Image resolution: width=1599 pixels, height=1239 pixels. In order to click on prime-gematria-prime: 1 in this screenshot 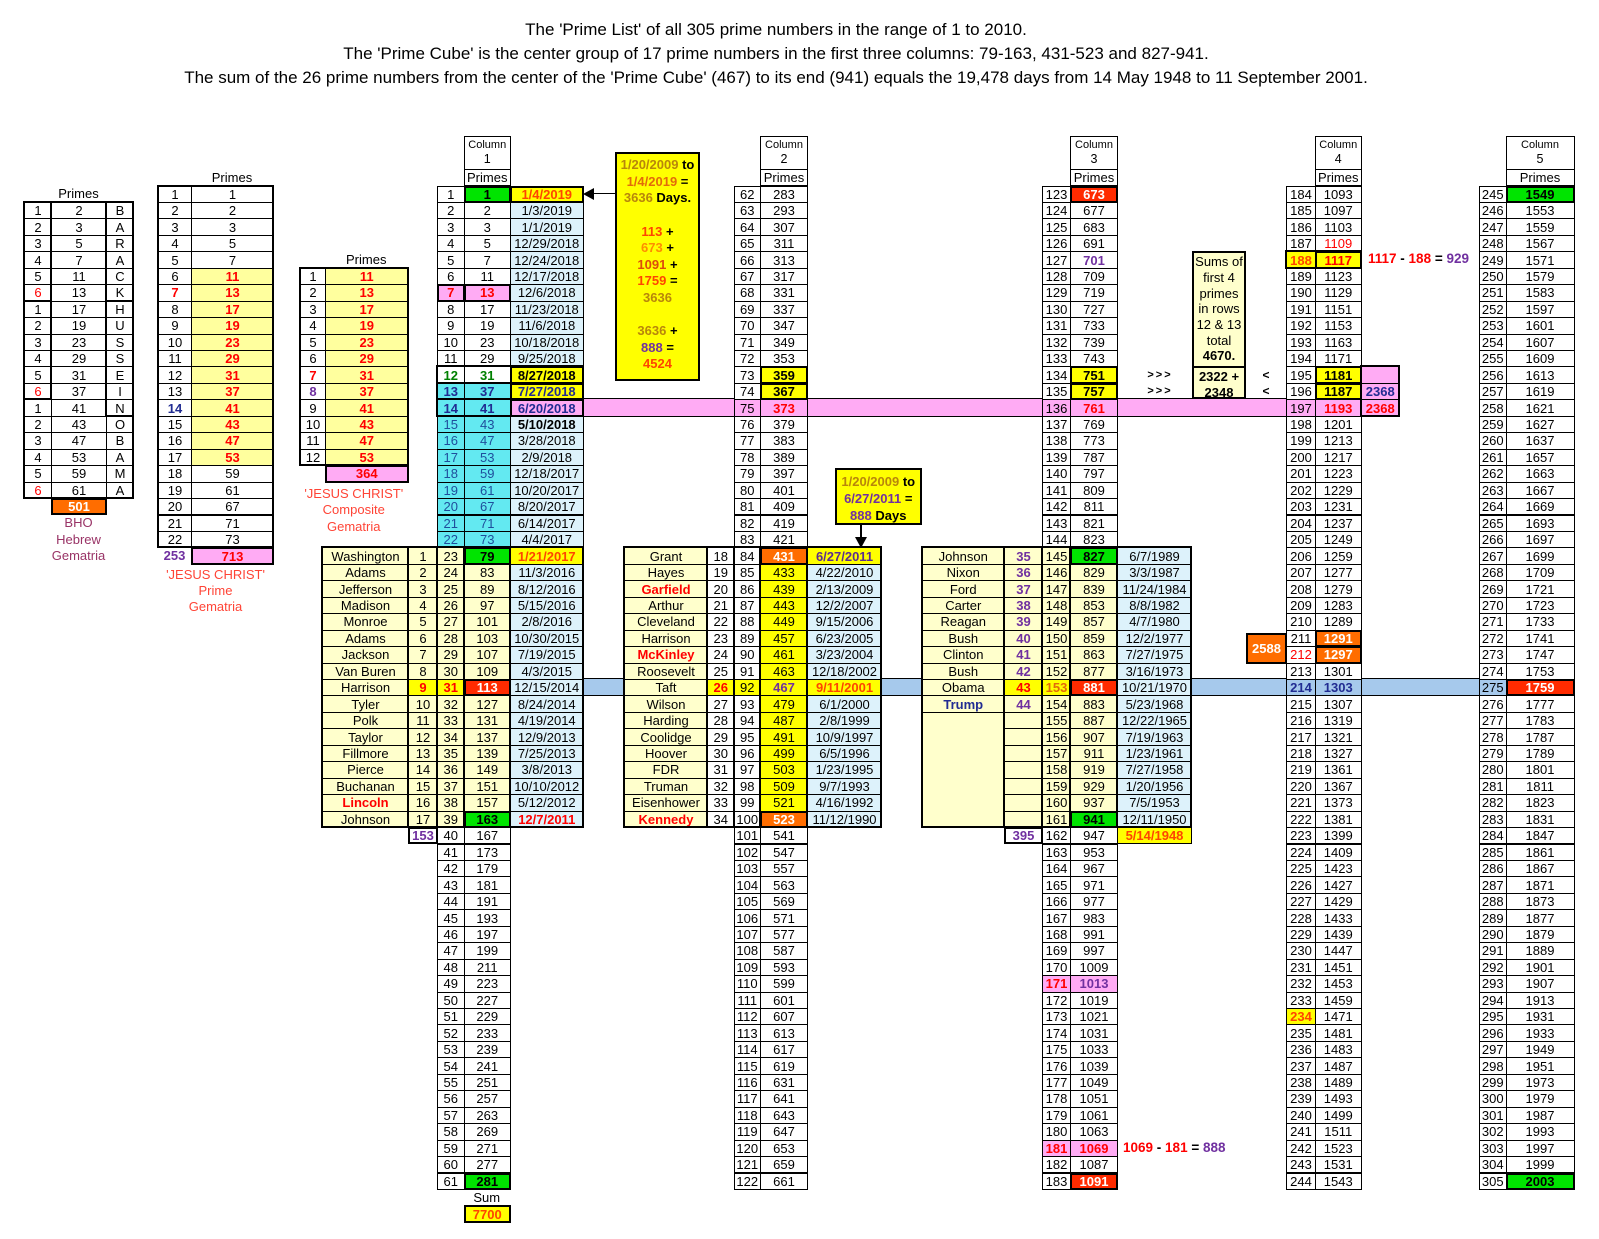, I will do `click(232, 194)`.